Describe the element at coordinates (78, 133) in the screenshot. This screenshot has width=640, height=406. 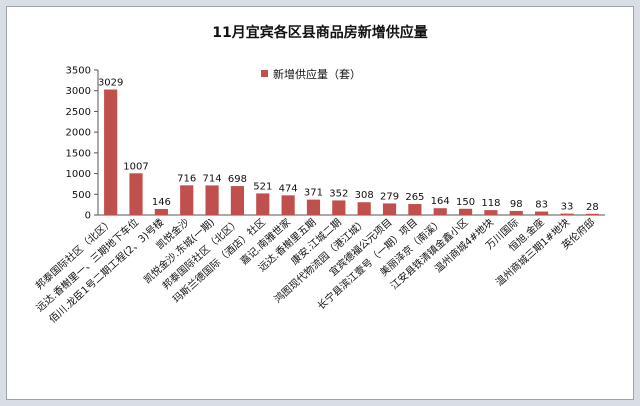
I see `y-tick-label: 2000` at that location.